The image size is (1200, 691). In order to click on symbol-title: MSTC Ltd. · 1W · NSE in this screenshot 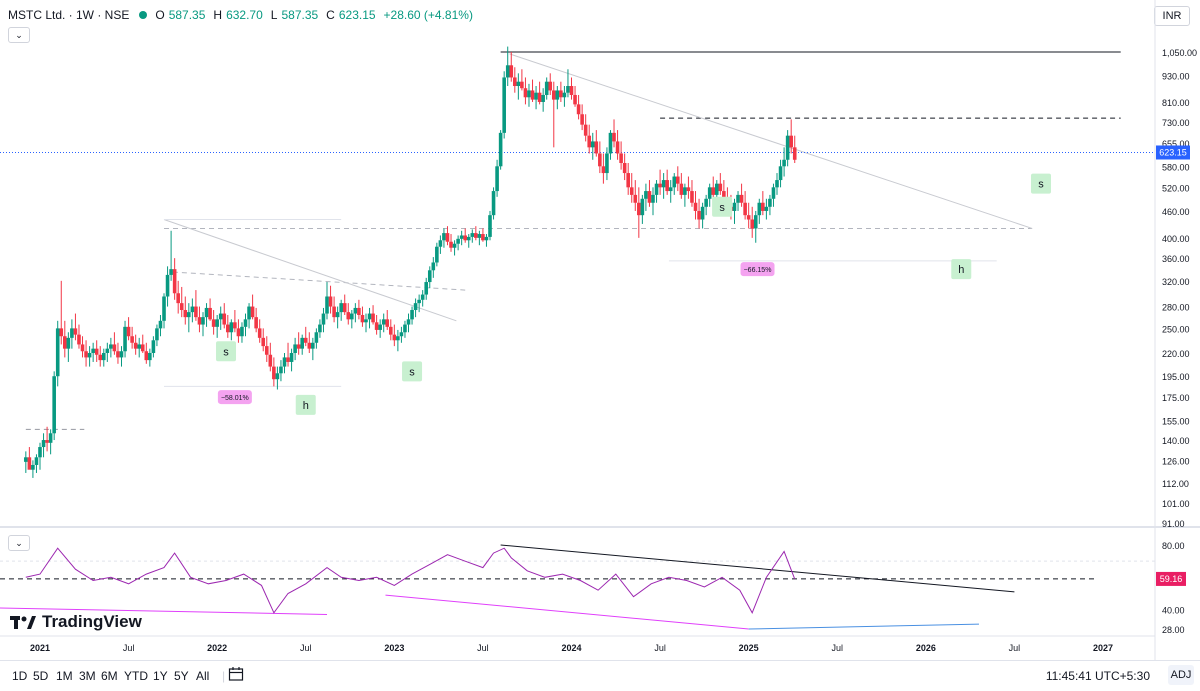, I will do `click(69, 15)`.